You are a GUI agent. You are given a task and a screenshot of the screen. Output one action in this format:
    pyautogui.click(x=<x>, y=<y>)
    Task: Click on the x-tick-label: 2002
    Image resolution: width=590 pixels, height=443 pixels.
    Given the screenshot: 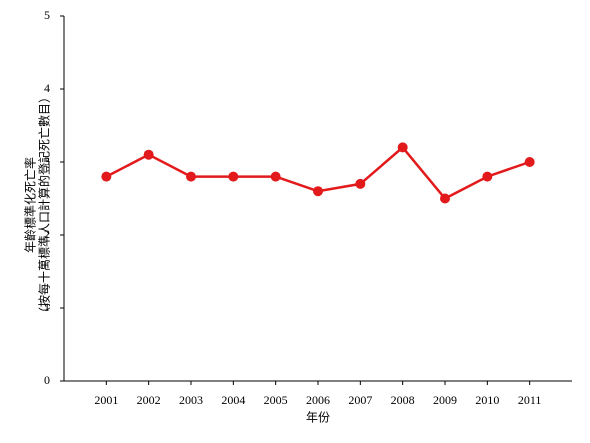 What is the action you would take?
    pyautogui.click(x=149, y=400)
    